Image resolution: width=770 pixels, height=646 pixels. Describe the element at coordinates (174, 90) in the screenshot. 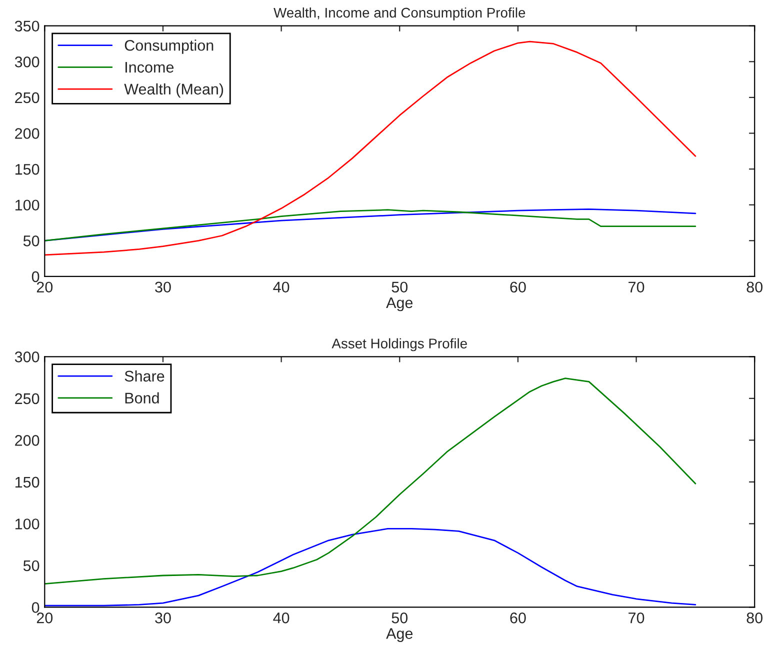

I see `legend-label: Wealth (Mean)` at that location.